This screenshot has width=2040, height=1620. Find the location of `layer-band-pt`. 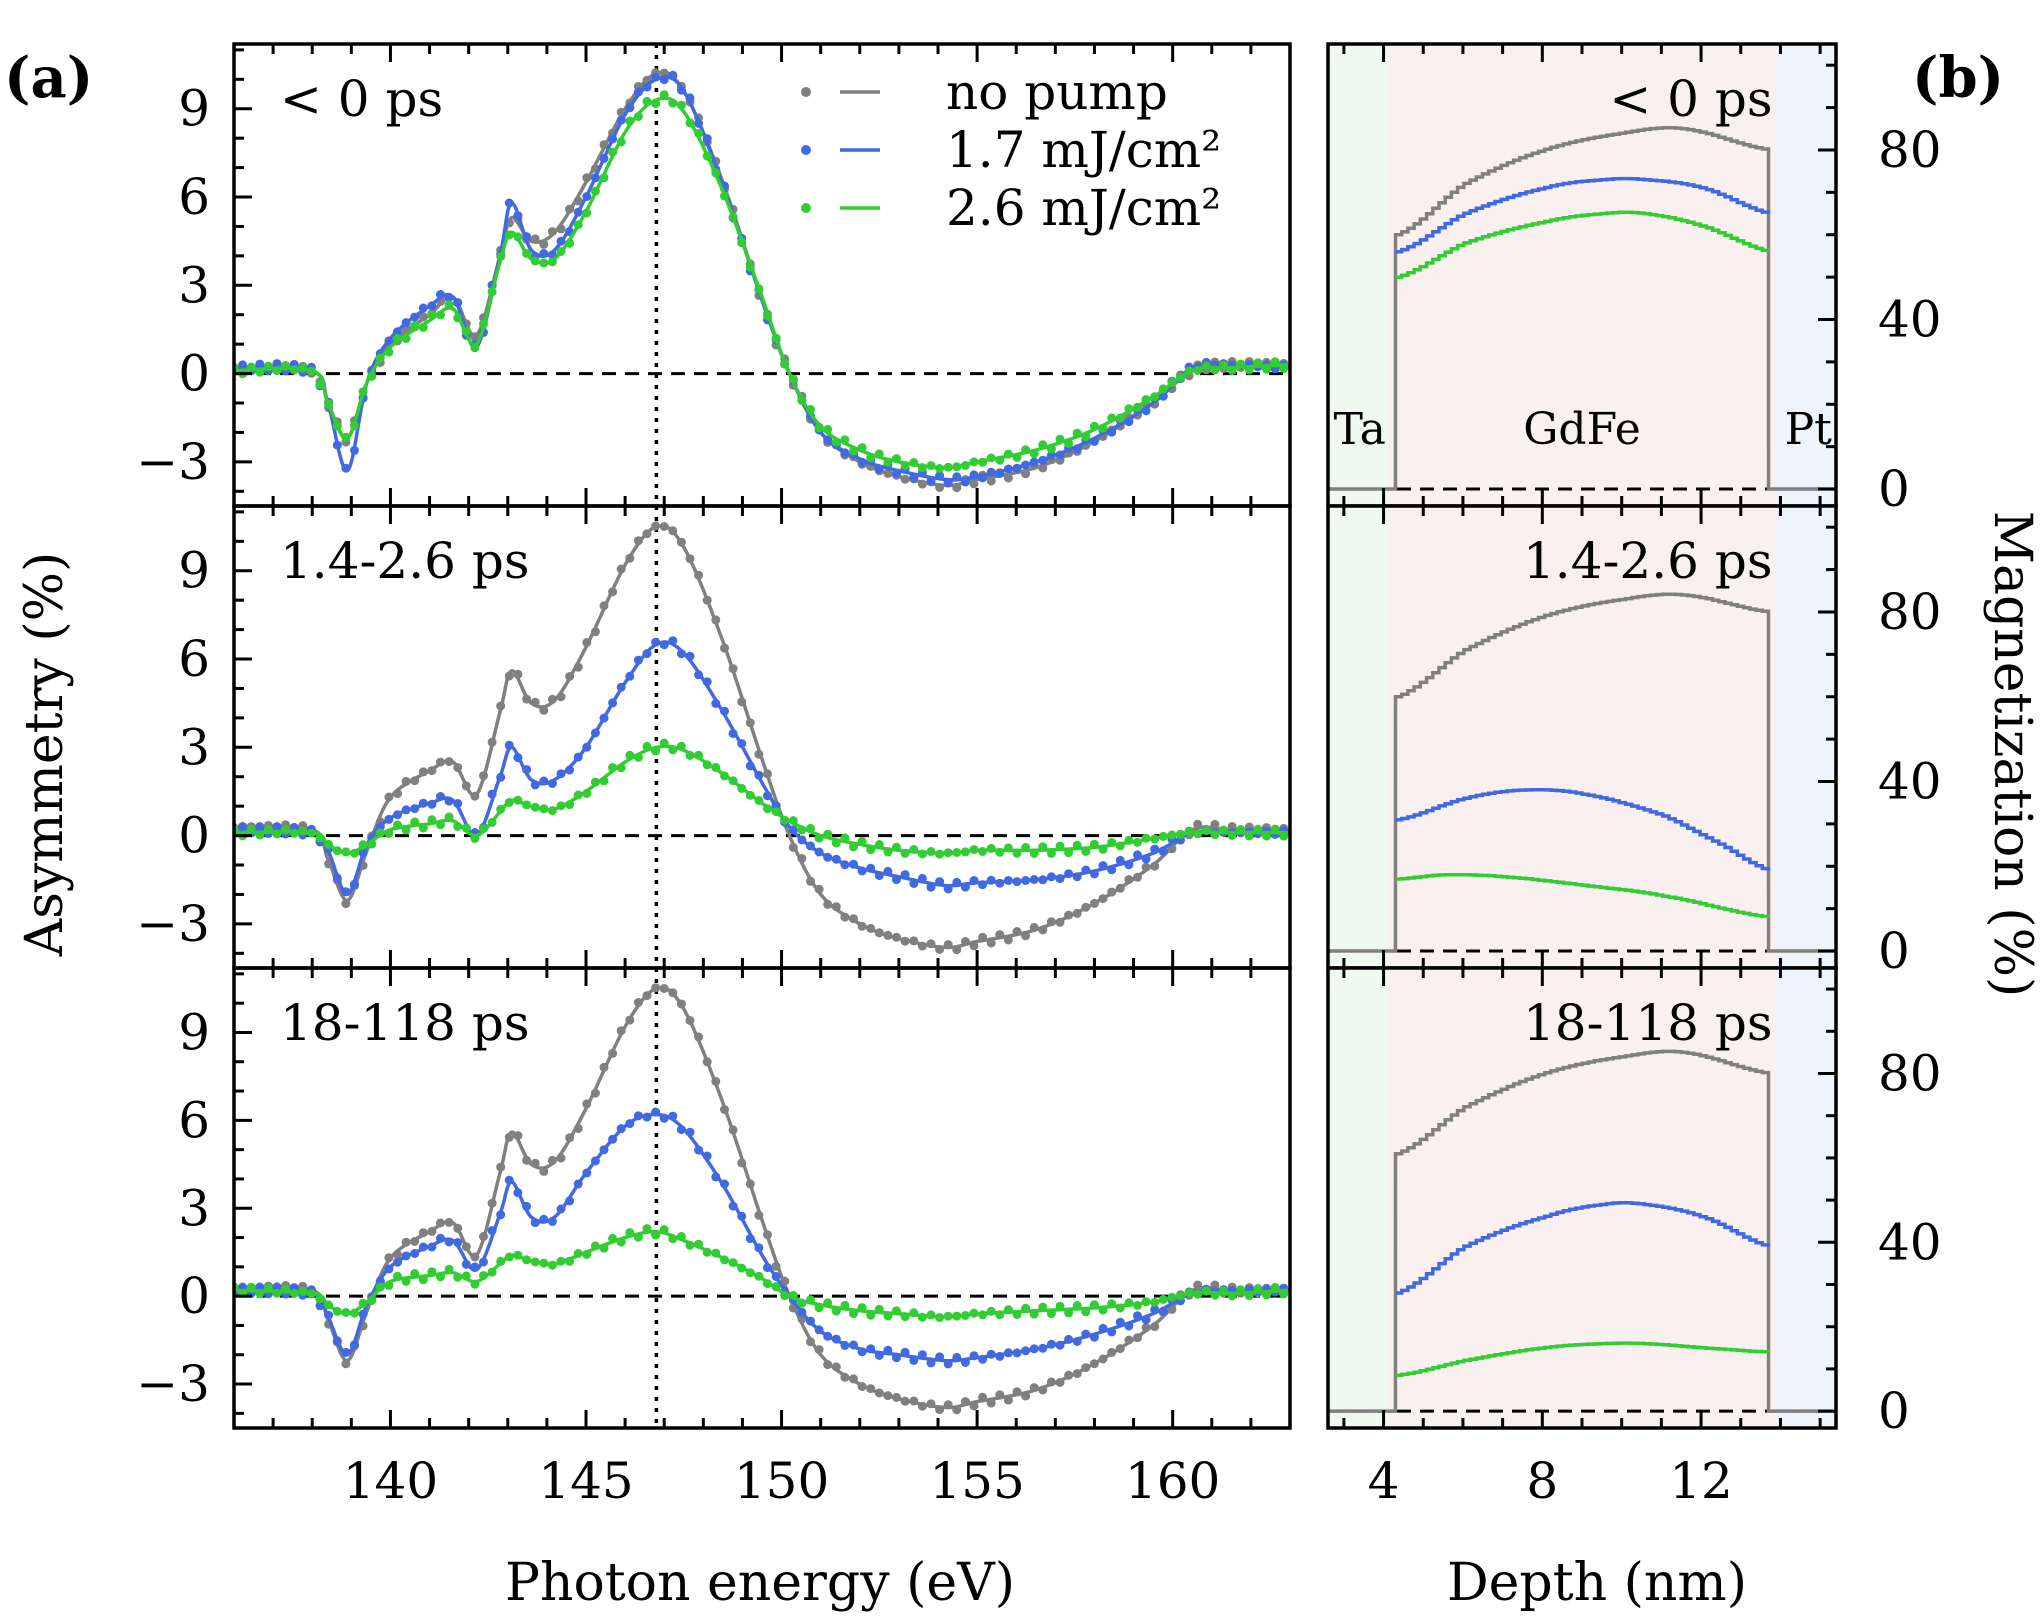

layer-band-pt is located at coordinates (1806, 1198).